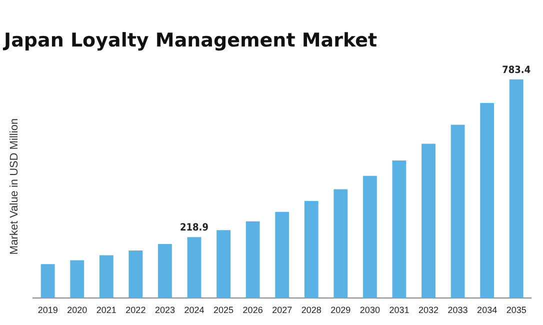 The width and height of the screenshot is (543, 325). I want to click on x-tick-label: 2019, so click(48, 310).